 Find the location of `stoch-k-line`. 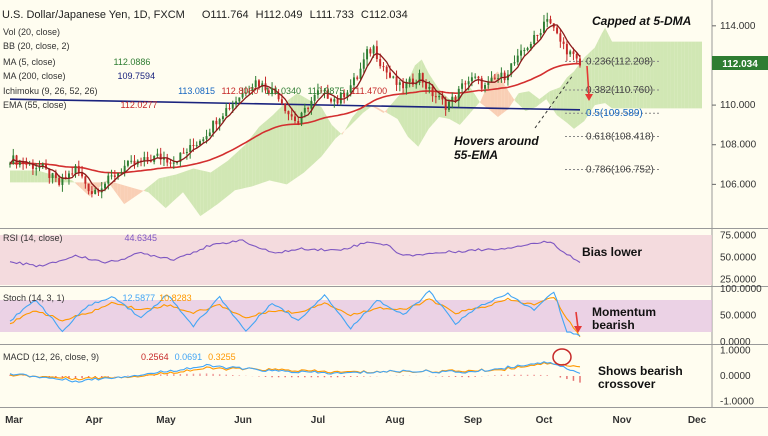

stoch-k-line is located at coordinates (295, 313).